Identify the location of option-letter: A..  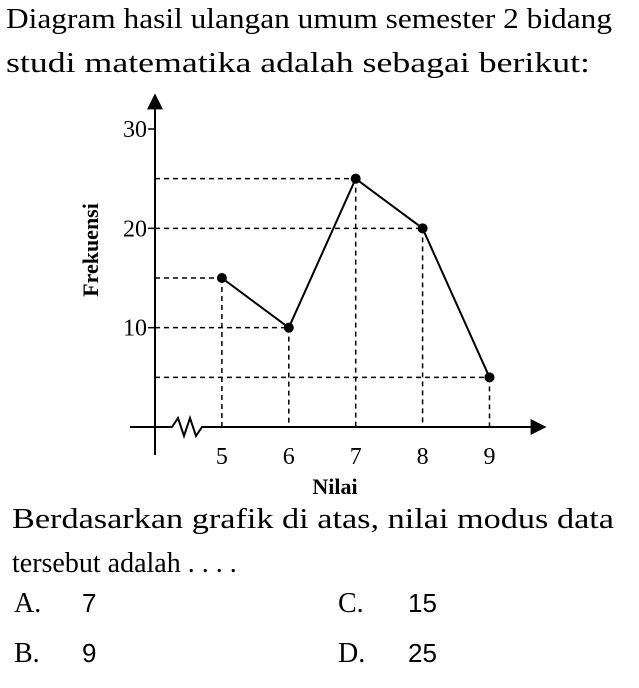
(27, 603).